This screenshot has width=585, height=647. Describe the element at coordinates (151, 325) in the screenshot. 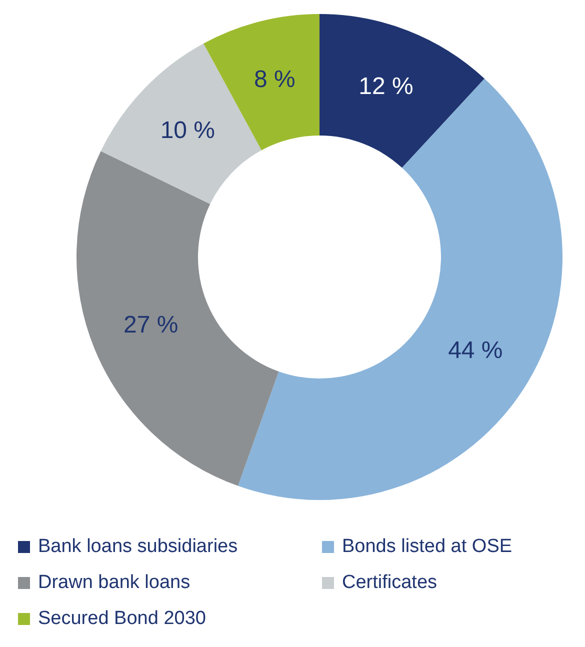

I see `data-label: 27 %` at that location.